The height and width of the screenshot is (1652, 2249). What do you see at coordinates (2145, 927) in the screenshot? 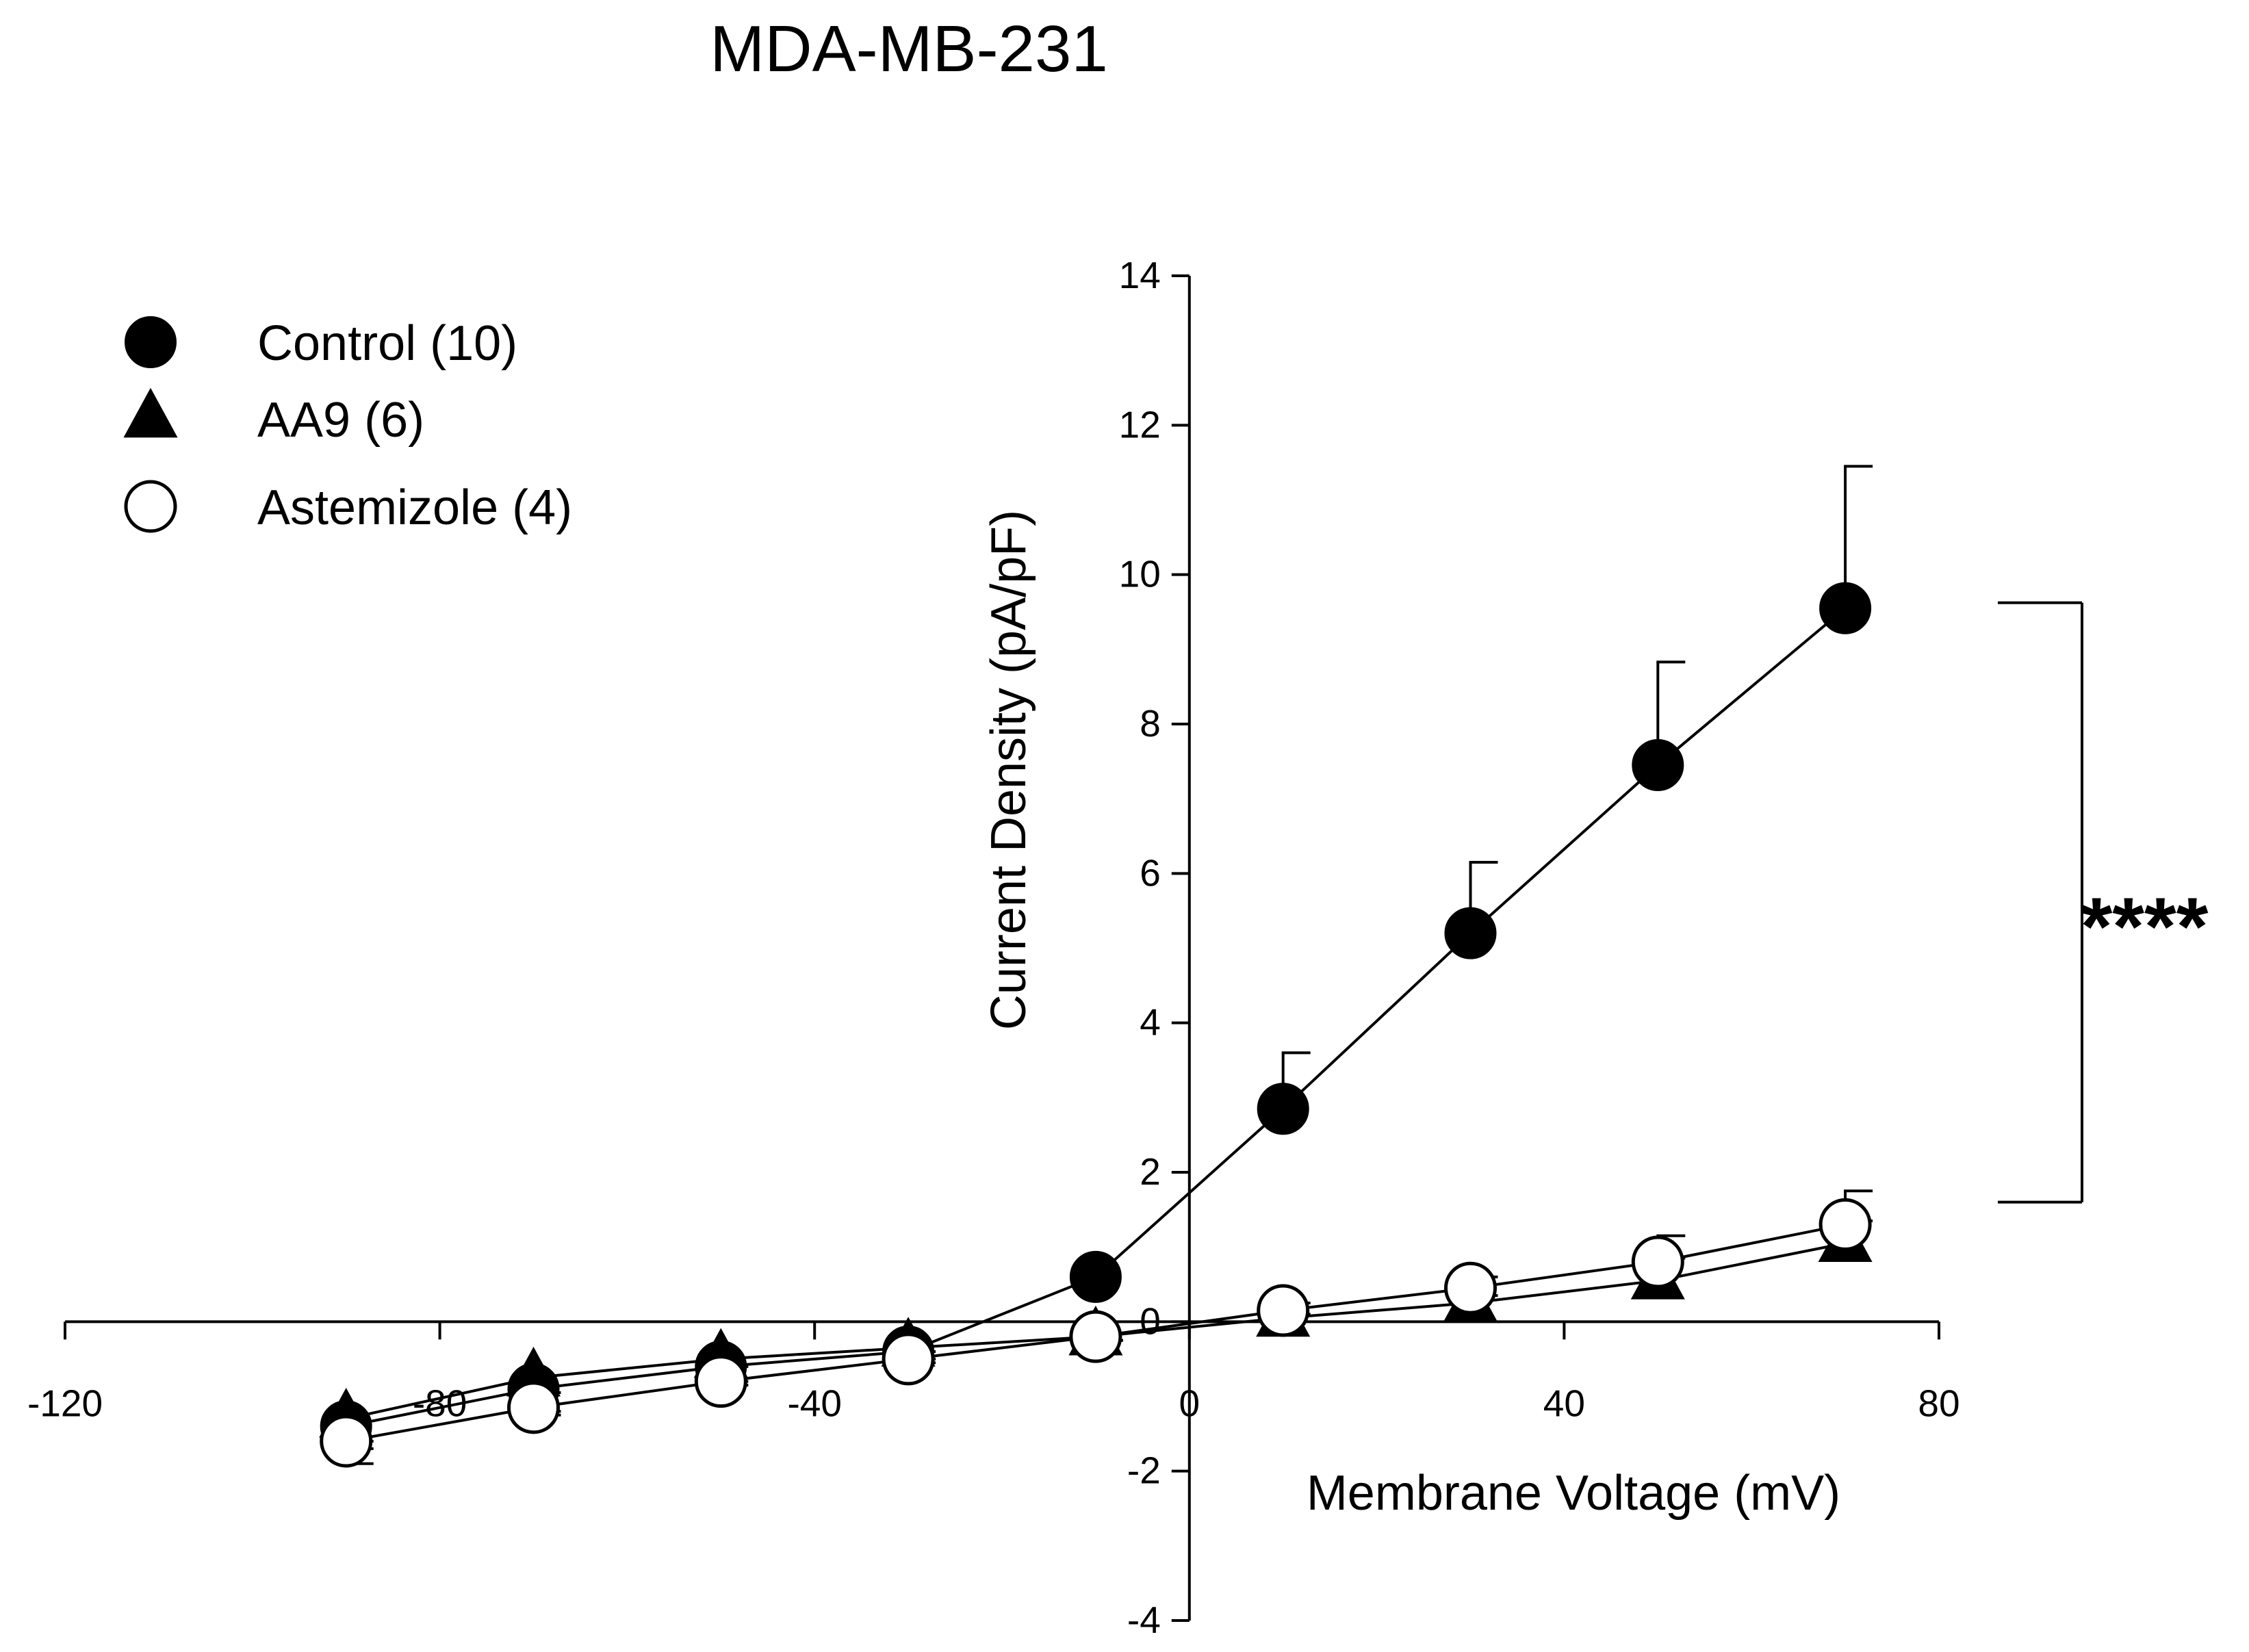
I see `significance-stars: ****` at bounding box center [2145, 927].